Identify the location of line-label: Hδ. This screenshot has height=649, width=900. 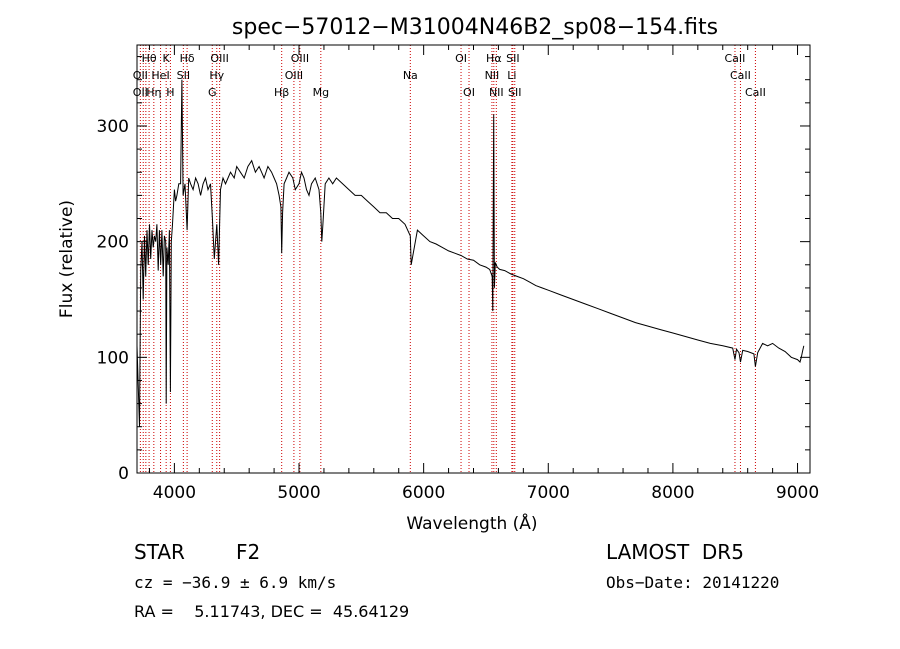
(187, 58).